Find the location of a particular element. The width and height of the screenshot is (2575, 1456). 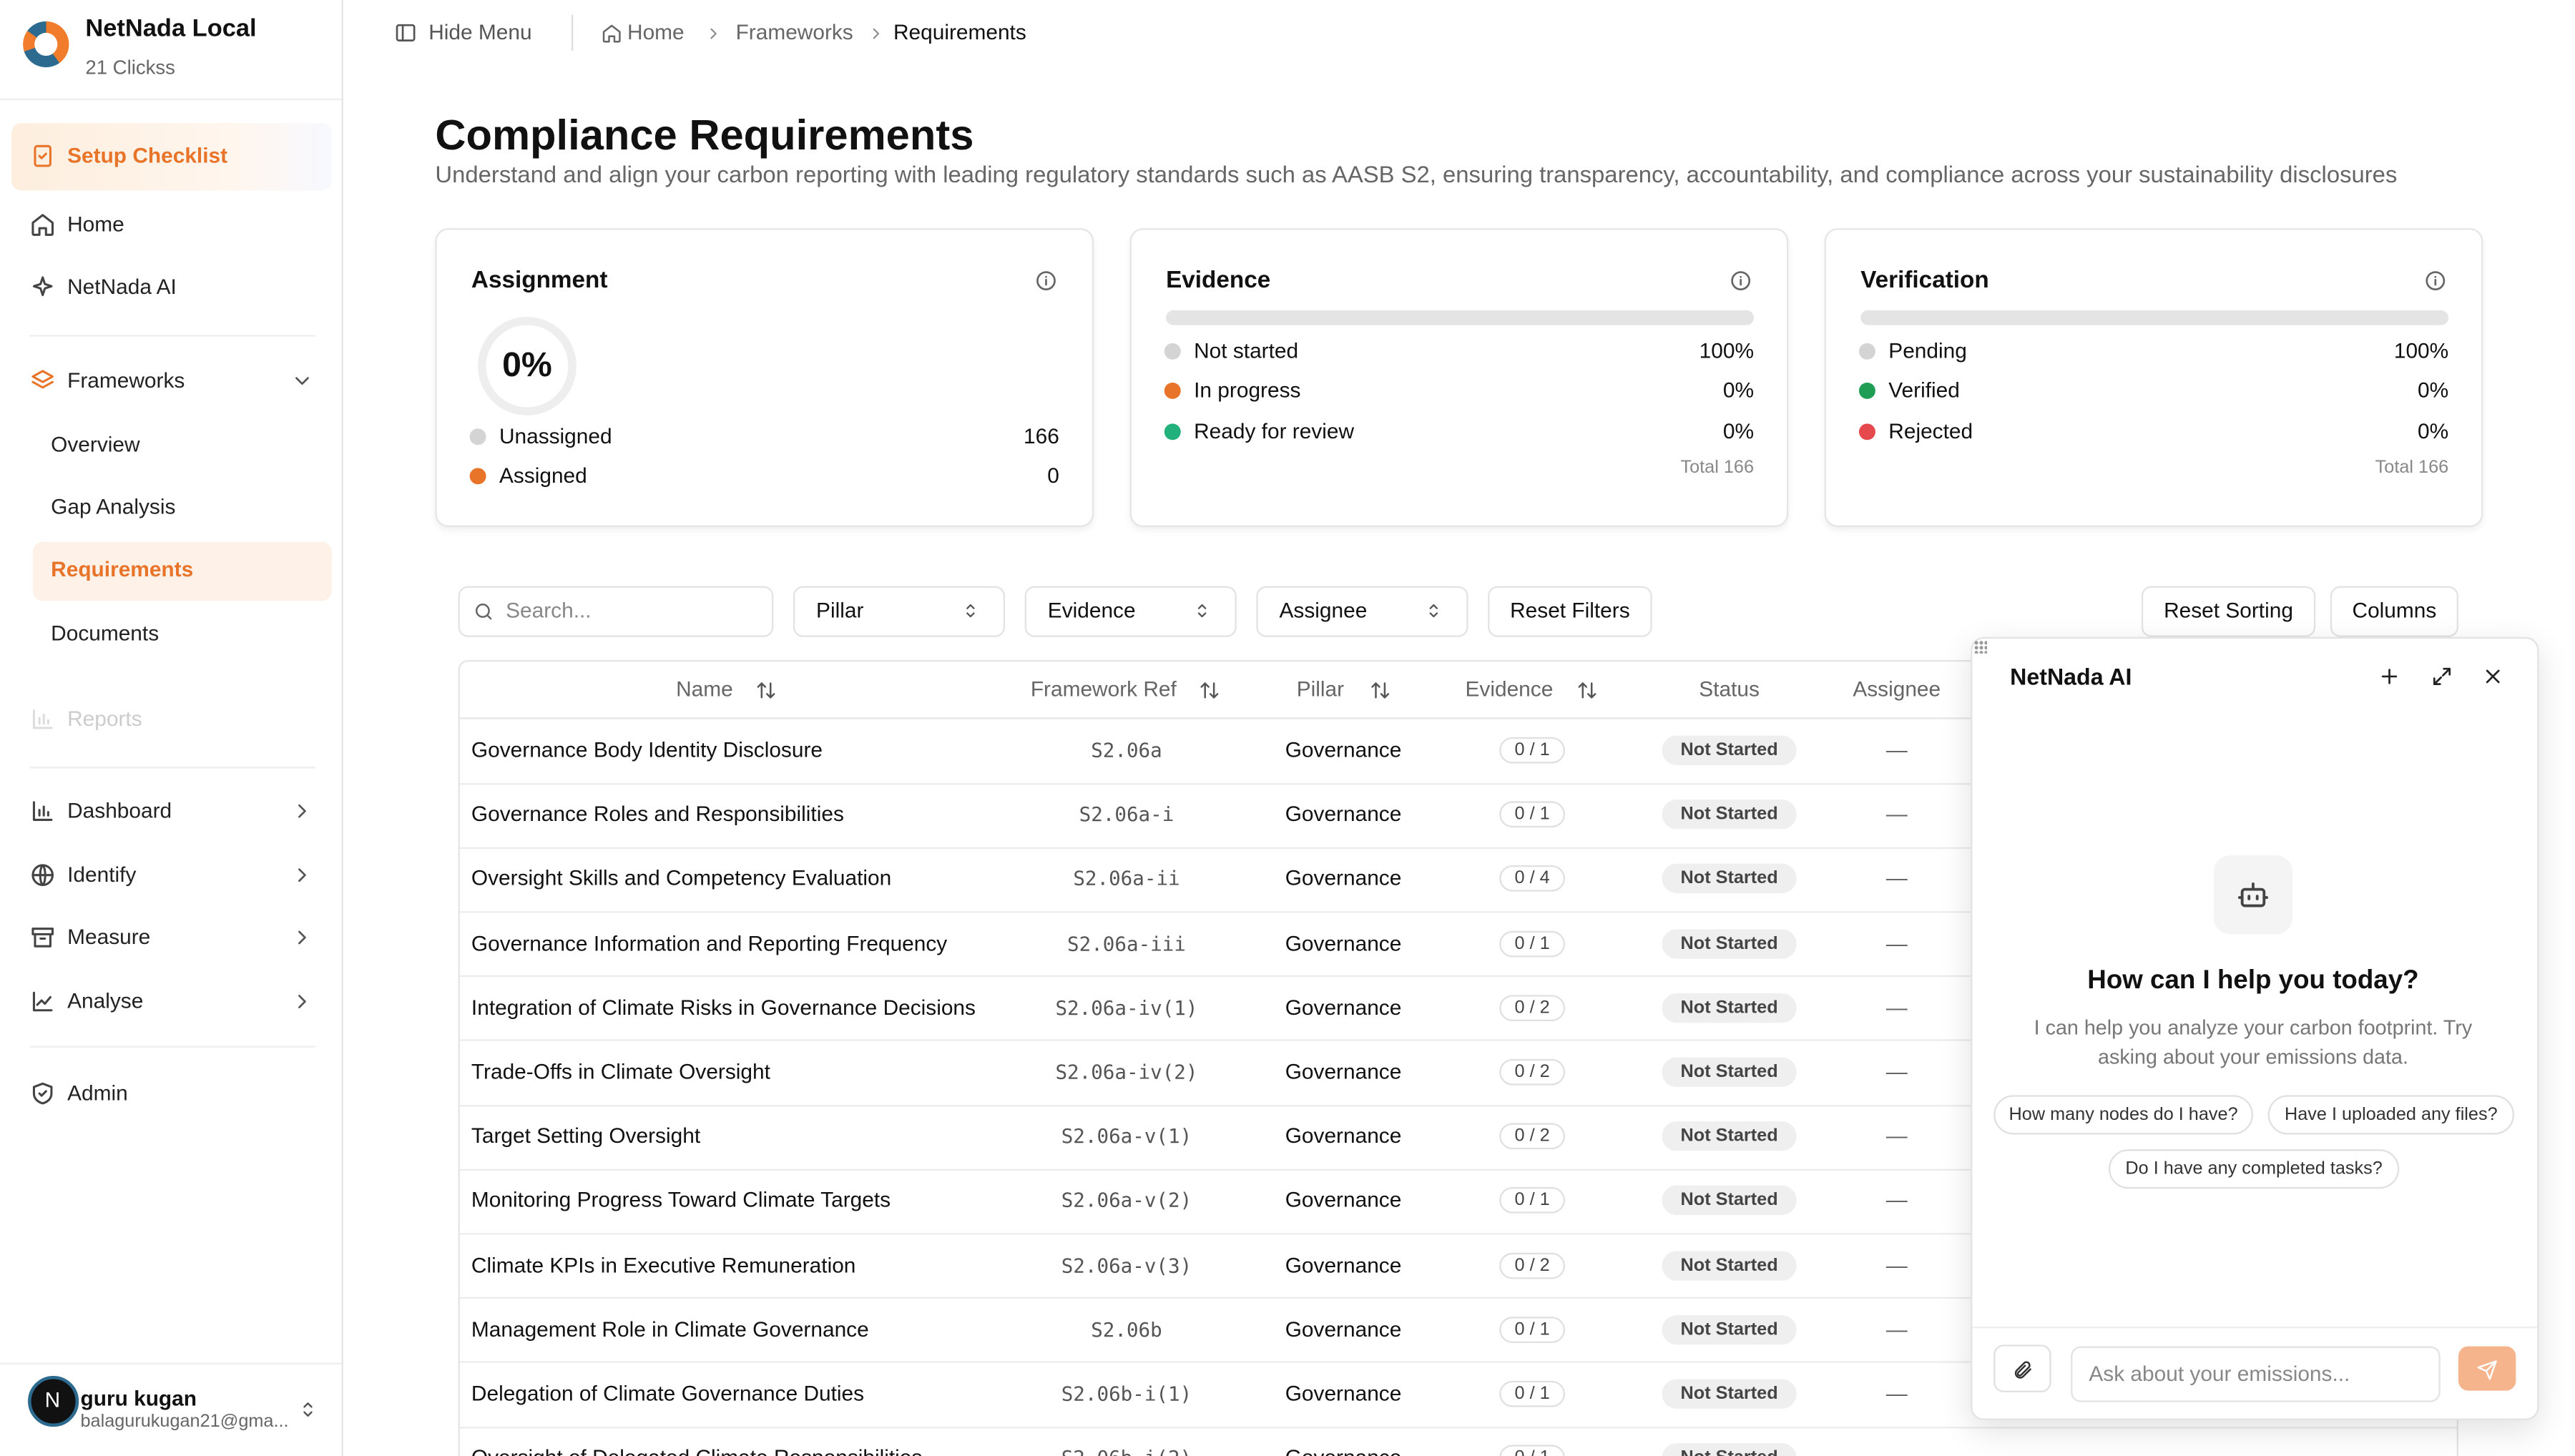

nav-item: Frameworks is located at coordinates (126, 380).